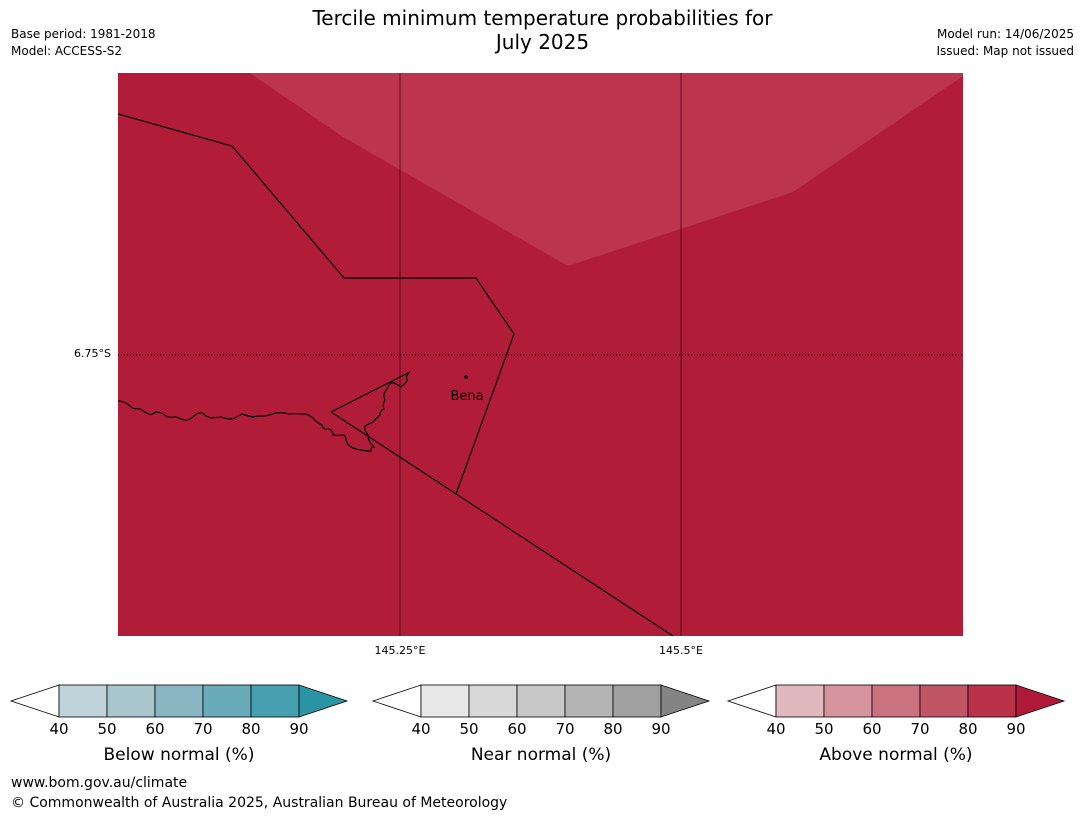  Describe the element at coordinates (751, 701) in the screenshot. I see `colorbar-above-under-triangle` at that location.